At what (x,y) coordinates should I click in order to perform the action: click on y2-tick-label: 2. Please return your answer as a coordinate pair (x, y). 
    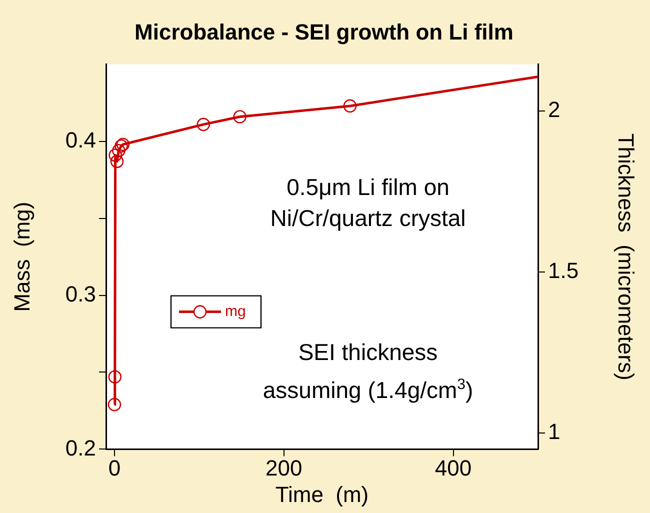
    Looking at the image, I should click on (554, 109).